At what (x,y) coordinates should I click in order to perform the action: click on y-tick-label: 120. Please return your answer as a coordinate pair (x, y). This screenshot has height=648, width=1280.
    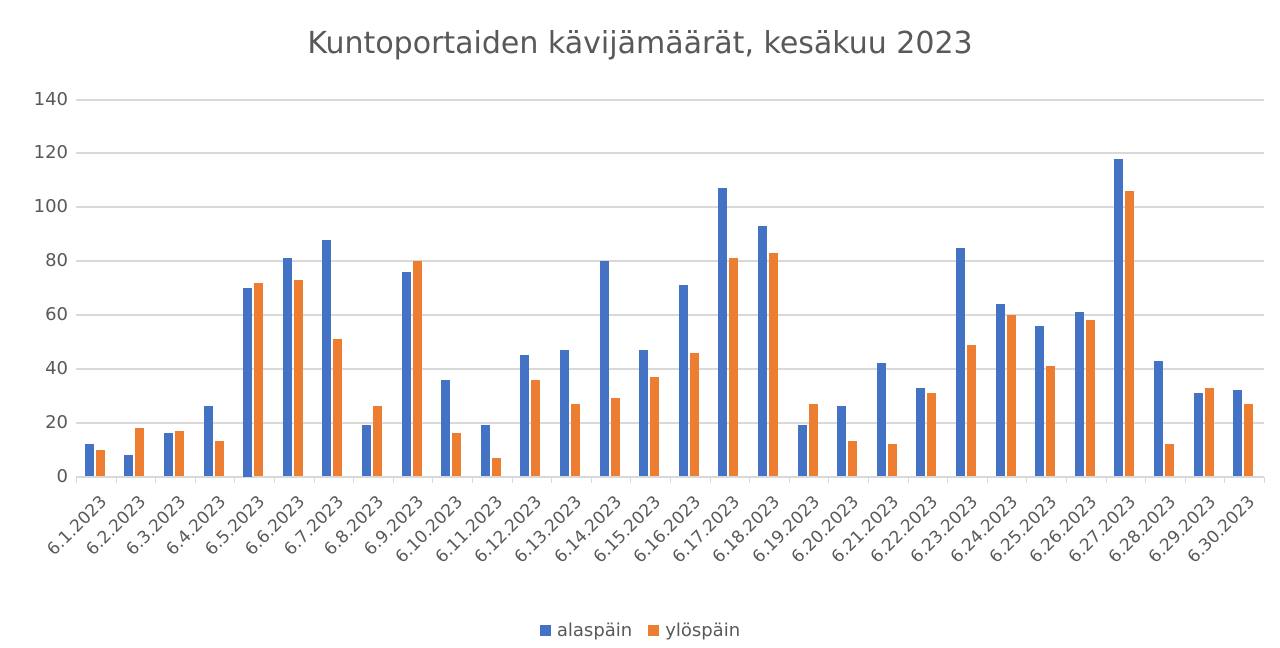
    Looking at the image, I should click on (50, 153).